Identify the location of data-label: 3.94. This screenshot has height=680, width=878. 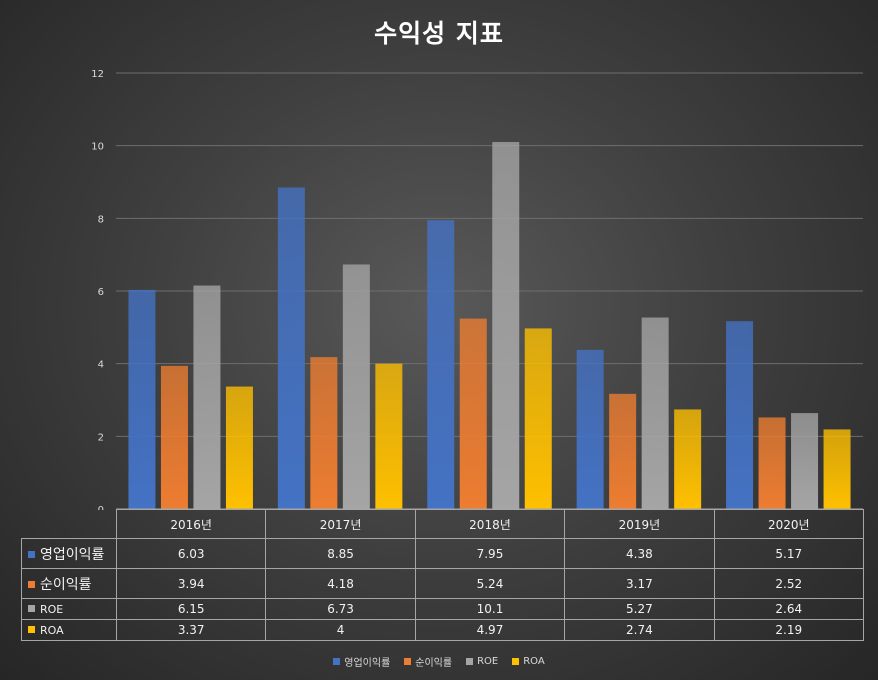
(191, 583).